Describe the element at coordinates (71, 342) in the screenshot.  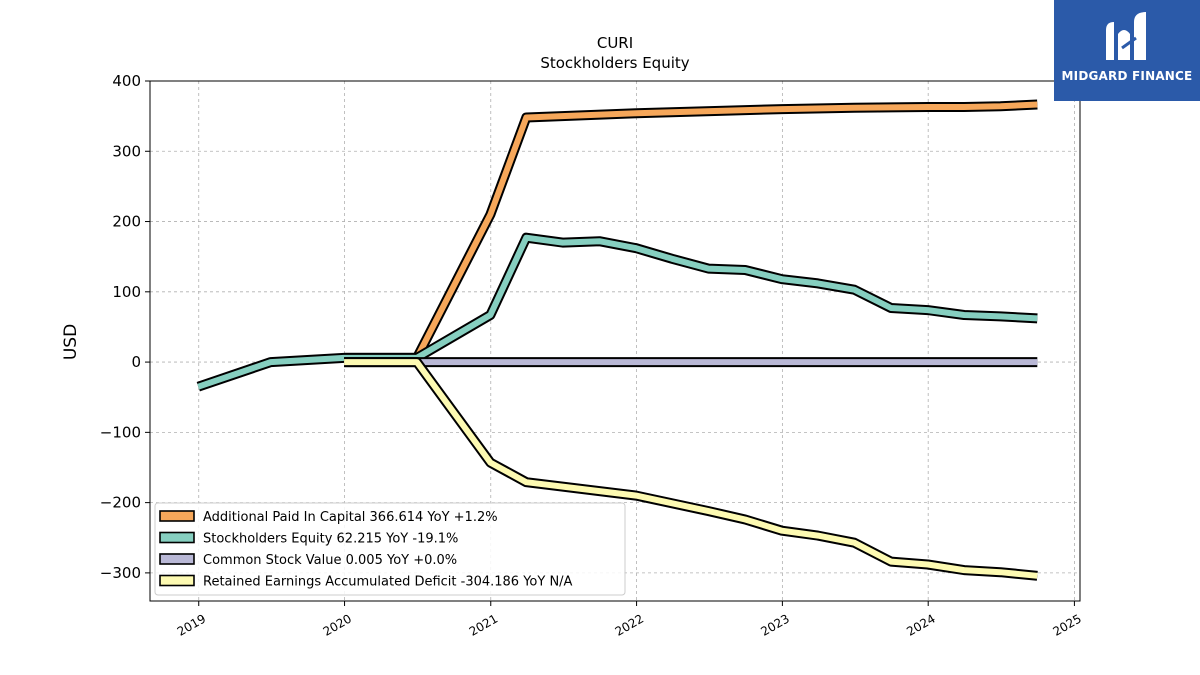
I see `y-axis-label: USD` at that location.